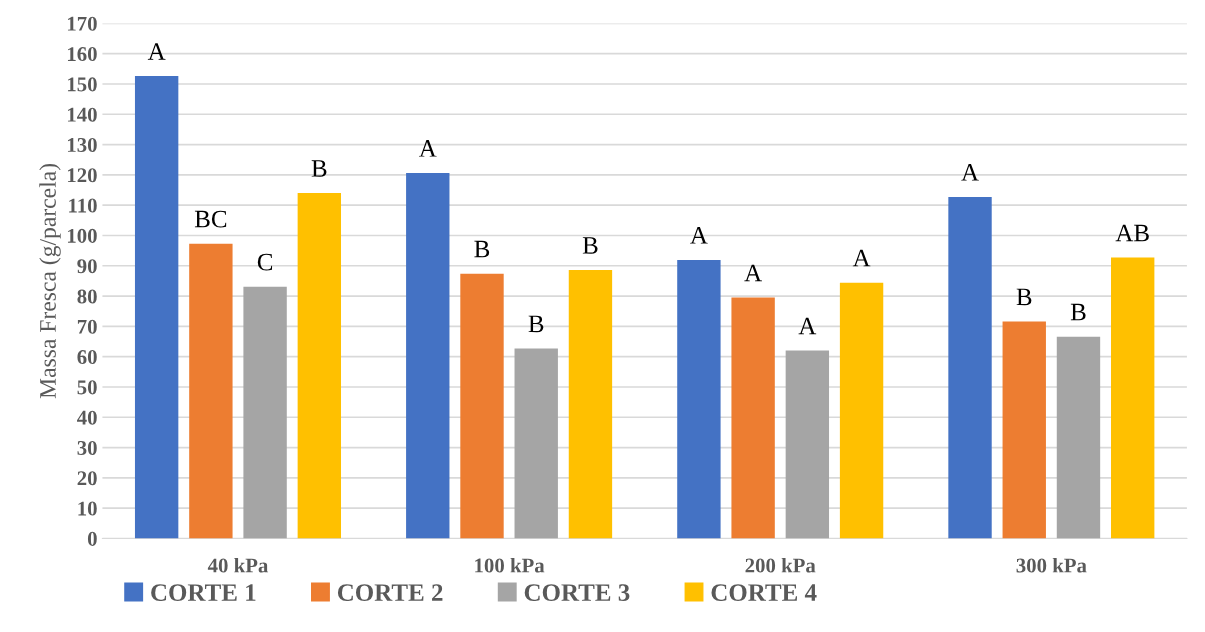 The image size is (1205, 632). Describe the element at coordinates (82, 114) in the screenshot. I see `y-tick-label: 140` at that location.